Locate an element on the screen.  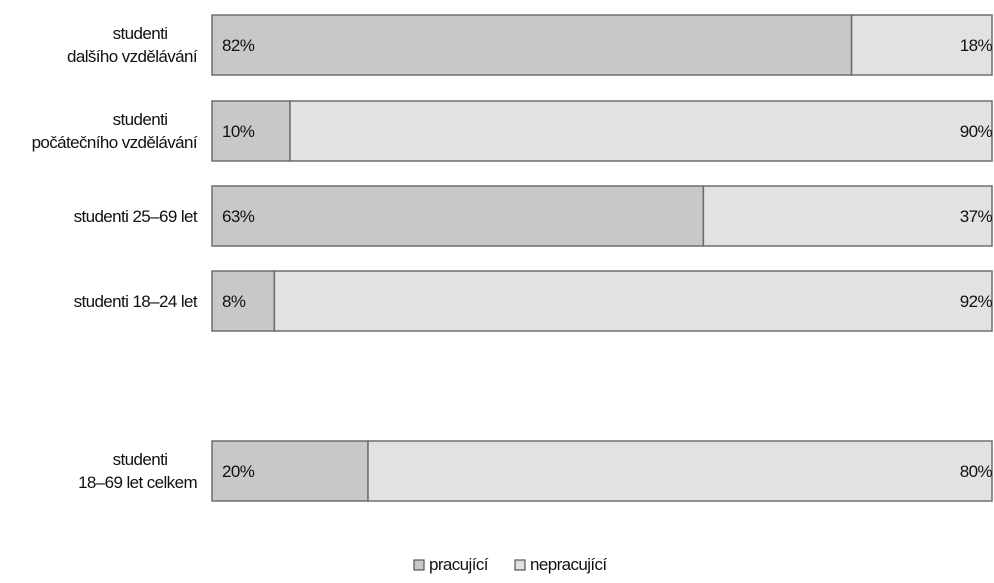
category-label-line: 18–69 let celkem is located at coordinates (137, 482).